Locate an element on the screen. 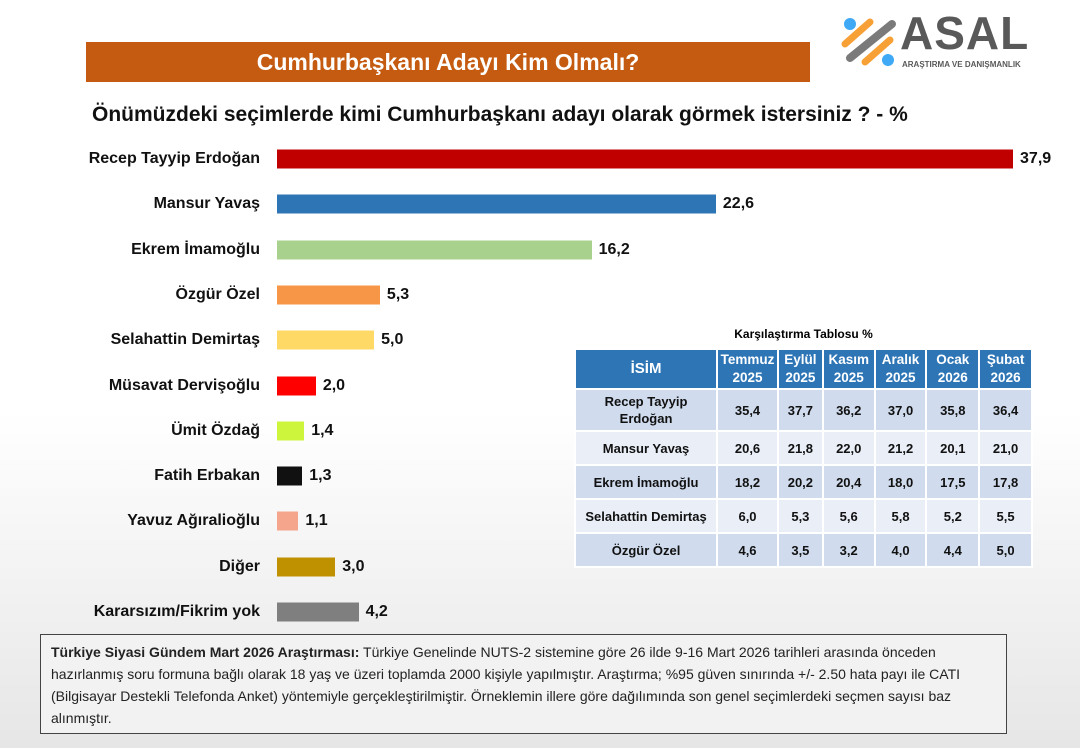  table-cell: 3,5 is located at coordinates (800, 550).